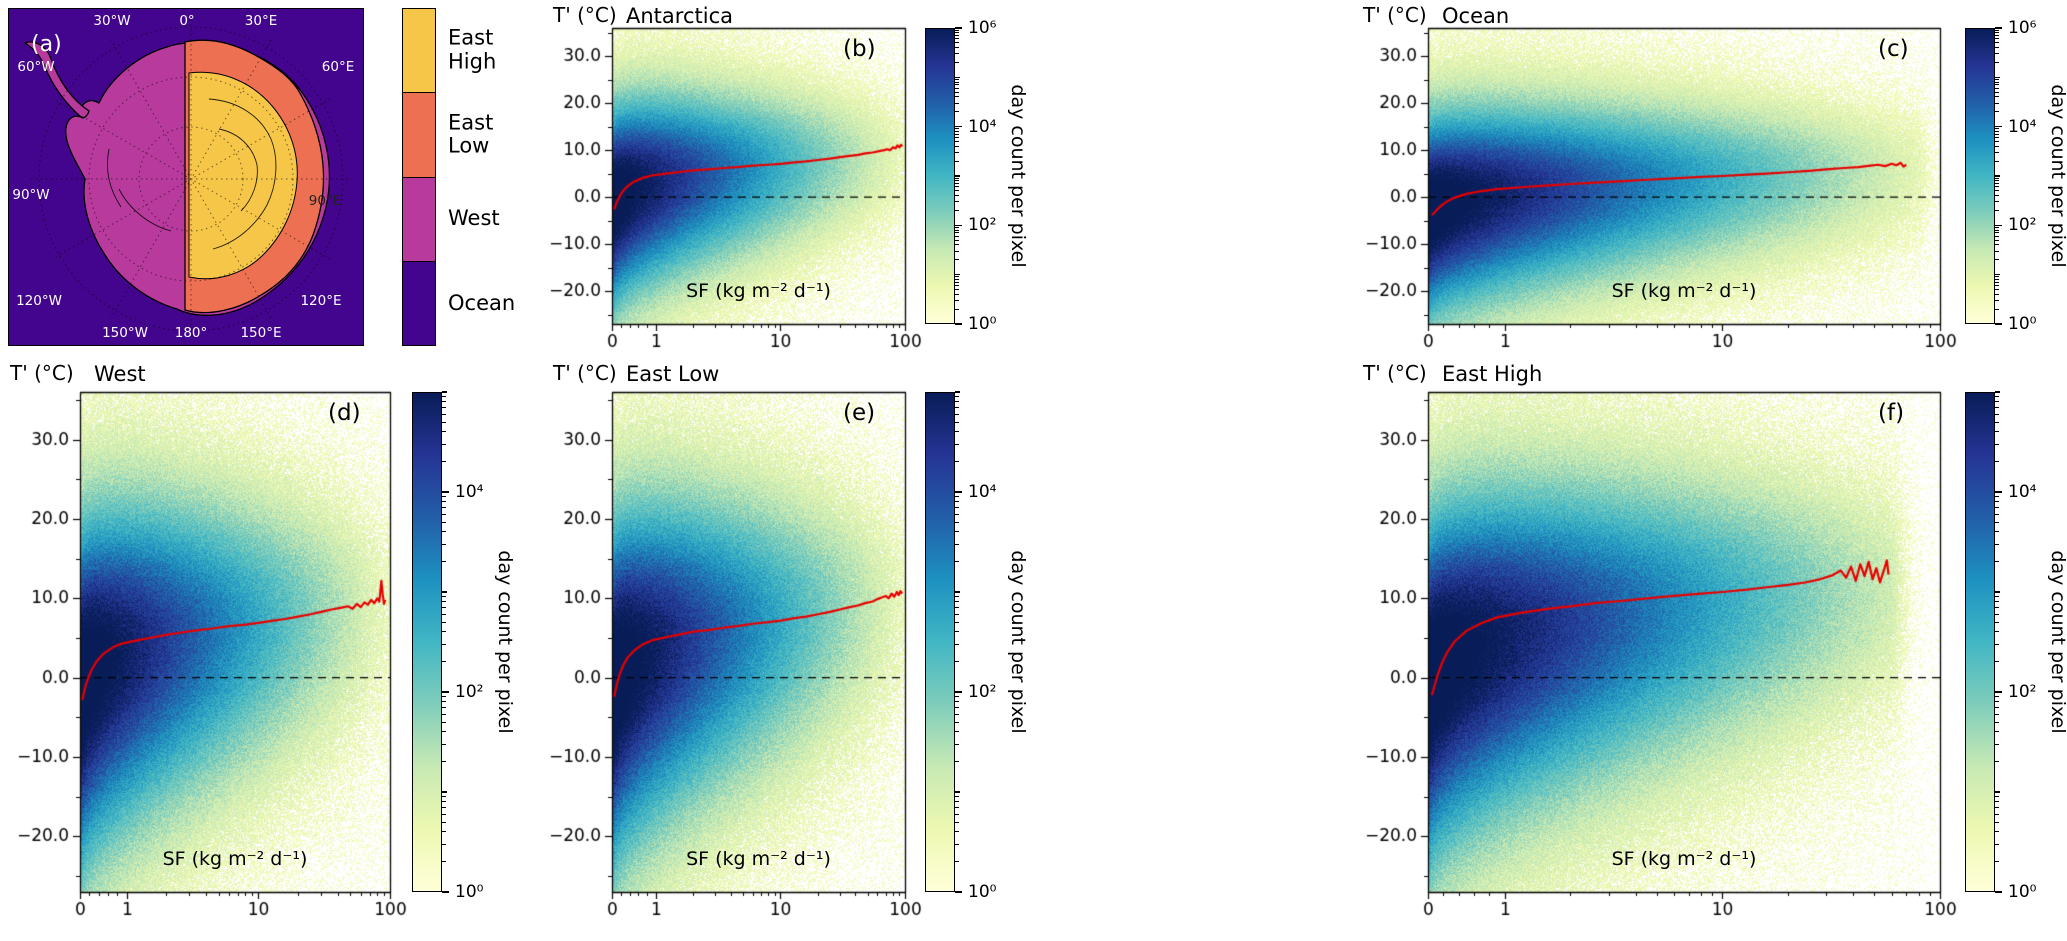 The height and width of the screenshot is (941, 2067). What do you see at coordinates (982, 324) in the screenshot?
I see `colorbar-tick-label: 10⁰` at bounding box center [982, 324].